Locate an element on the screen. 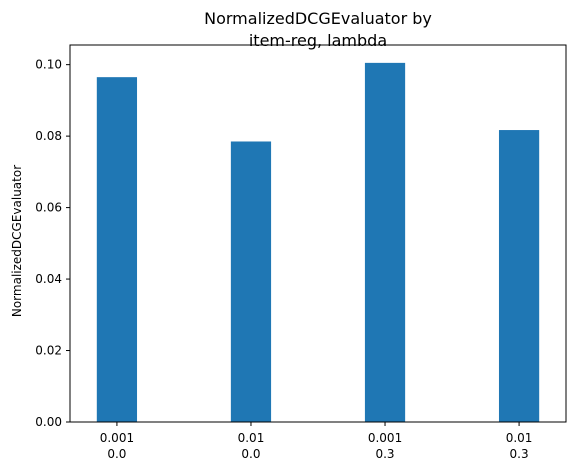 This screenshot has height=472, width=576. chart-title-line-2: item-reg, lambda is located at coordinates (318, 40).